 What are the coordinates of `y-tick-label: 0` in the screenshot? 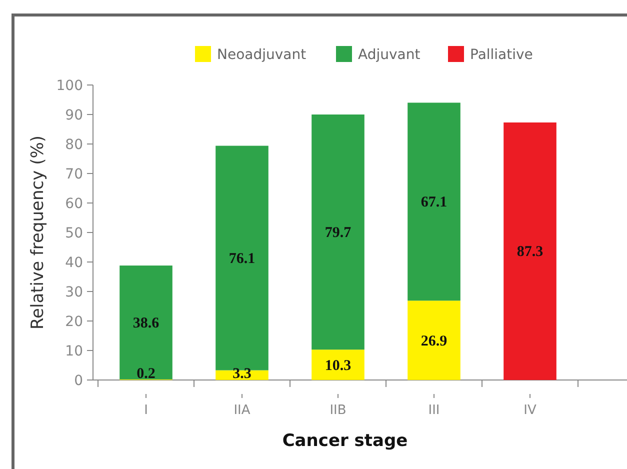 It's located at (78, 381).